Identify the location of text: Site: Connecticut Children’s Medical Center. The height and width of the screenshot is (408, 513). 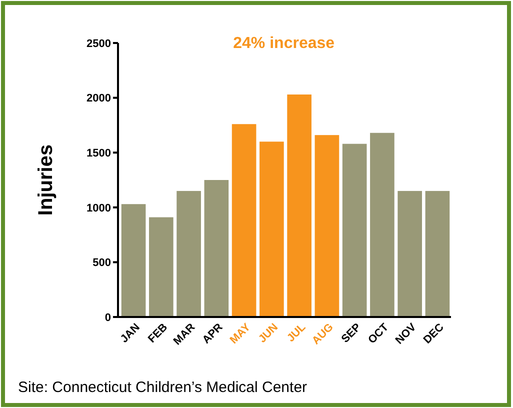
(163, 387).